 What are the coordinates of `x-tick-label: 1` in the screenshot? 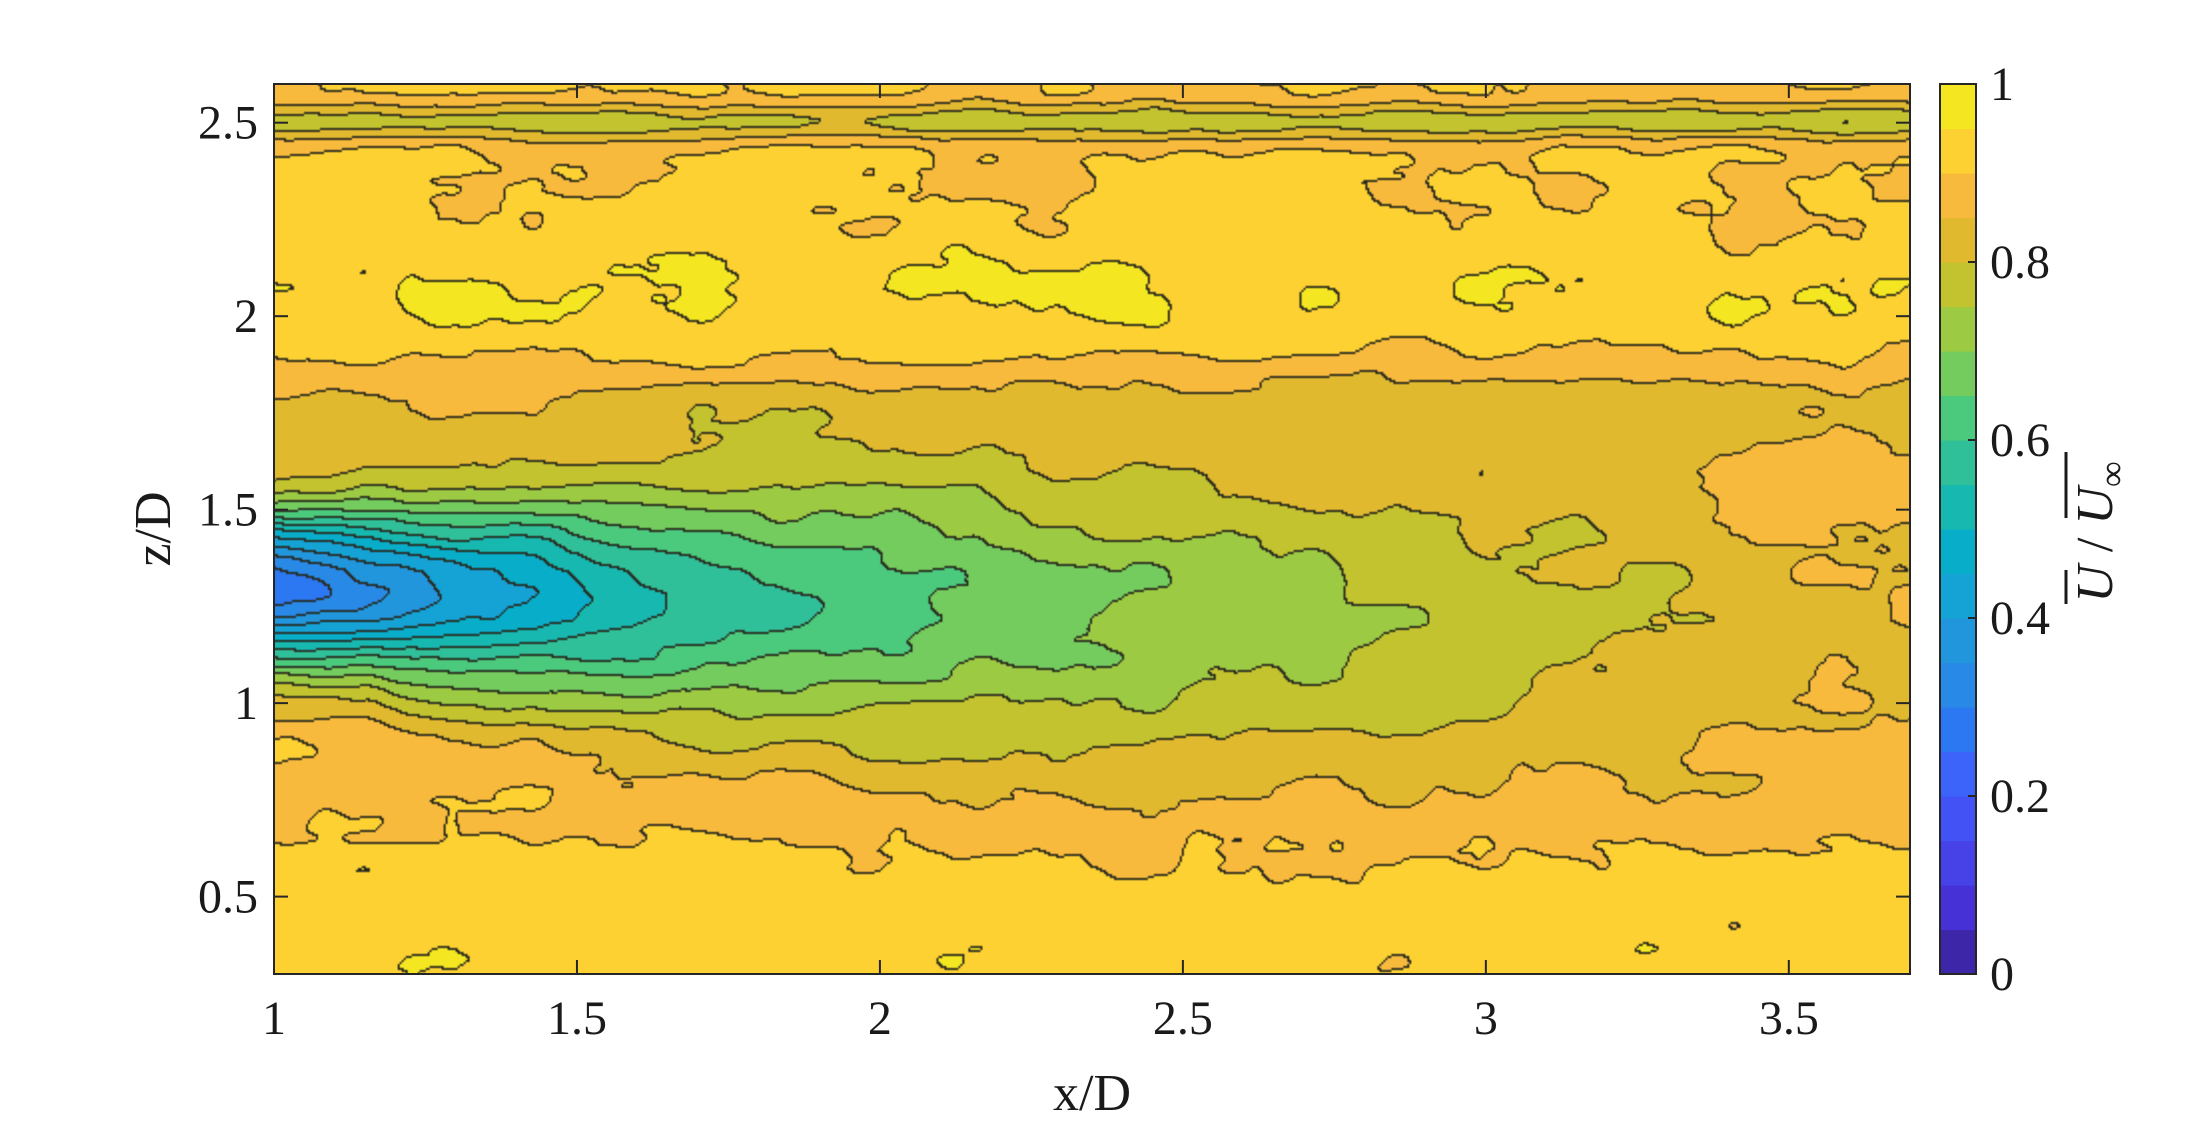 It's located at (274, 1018).